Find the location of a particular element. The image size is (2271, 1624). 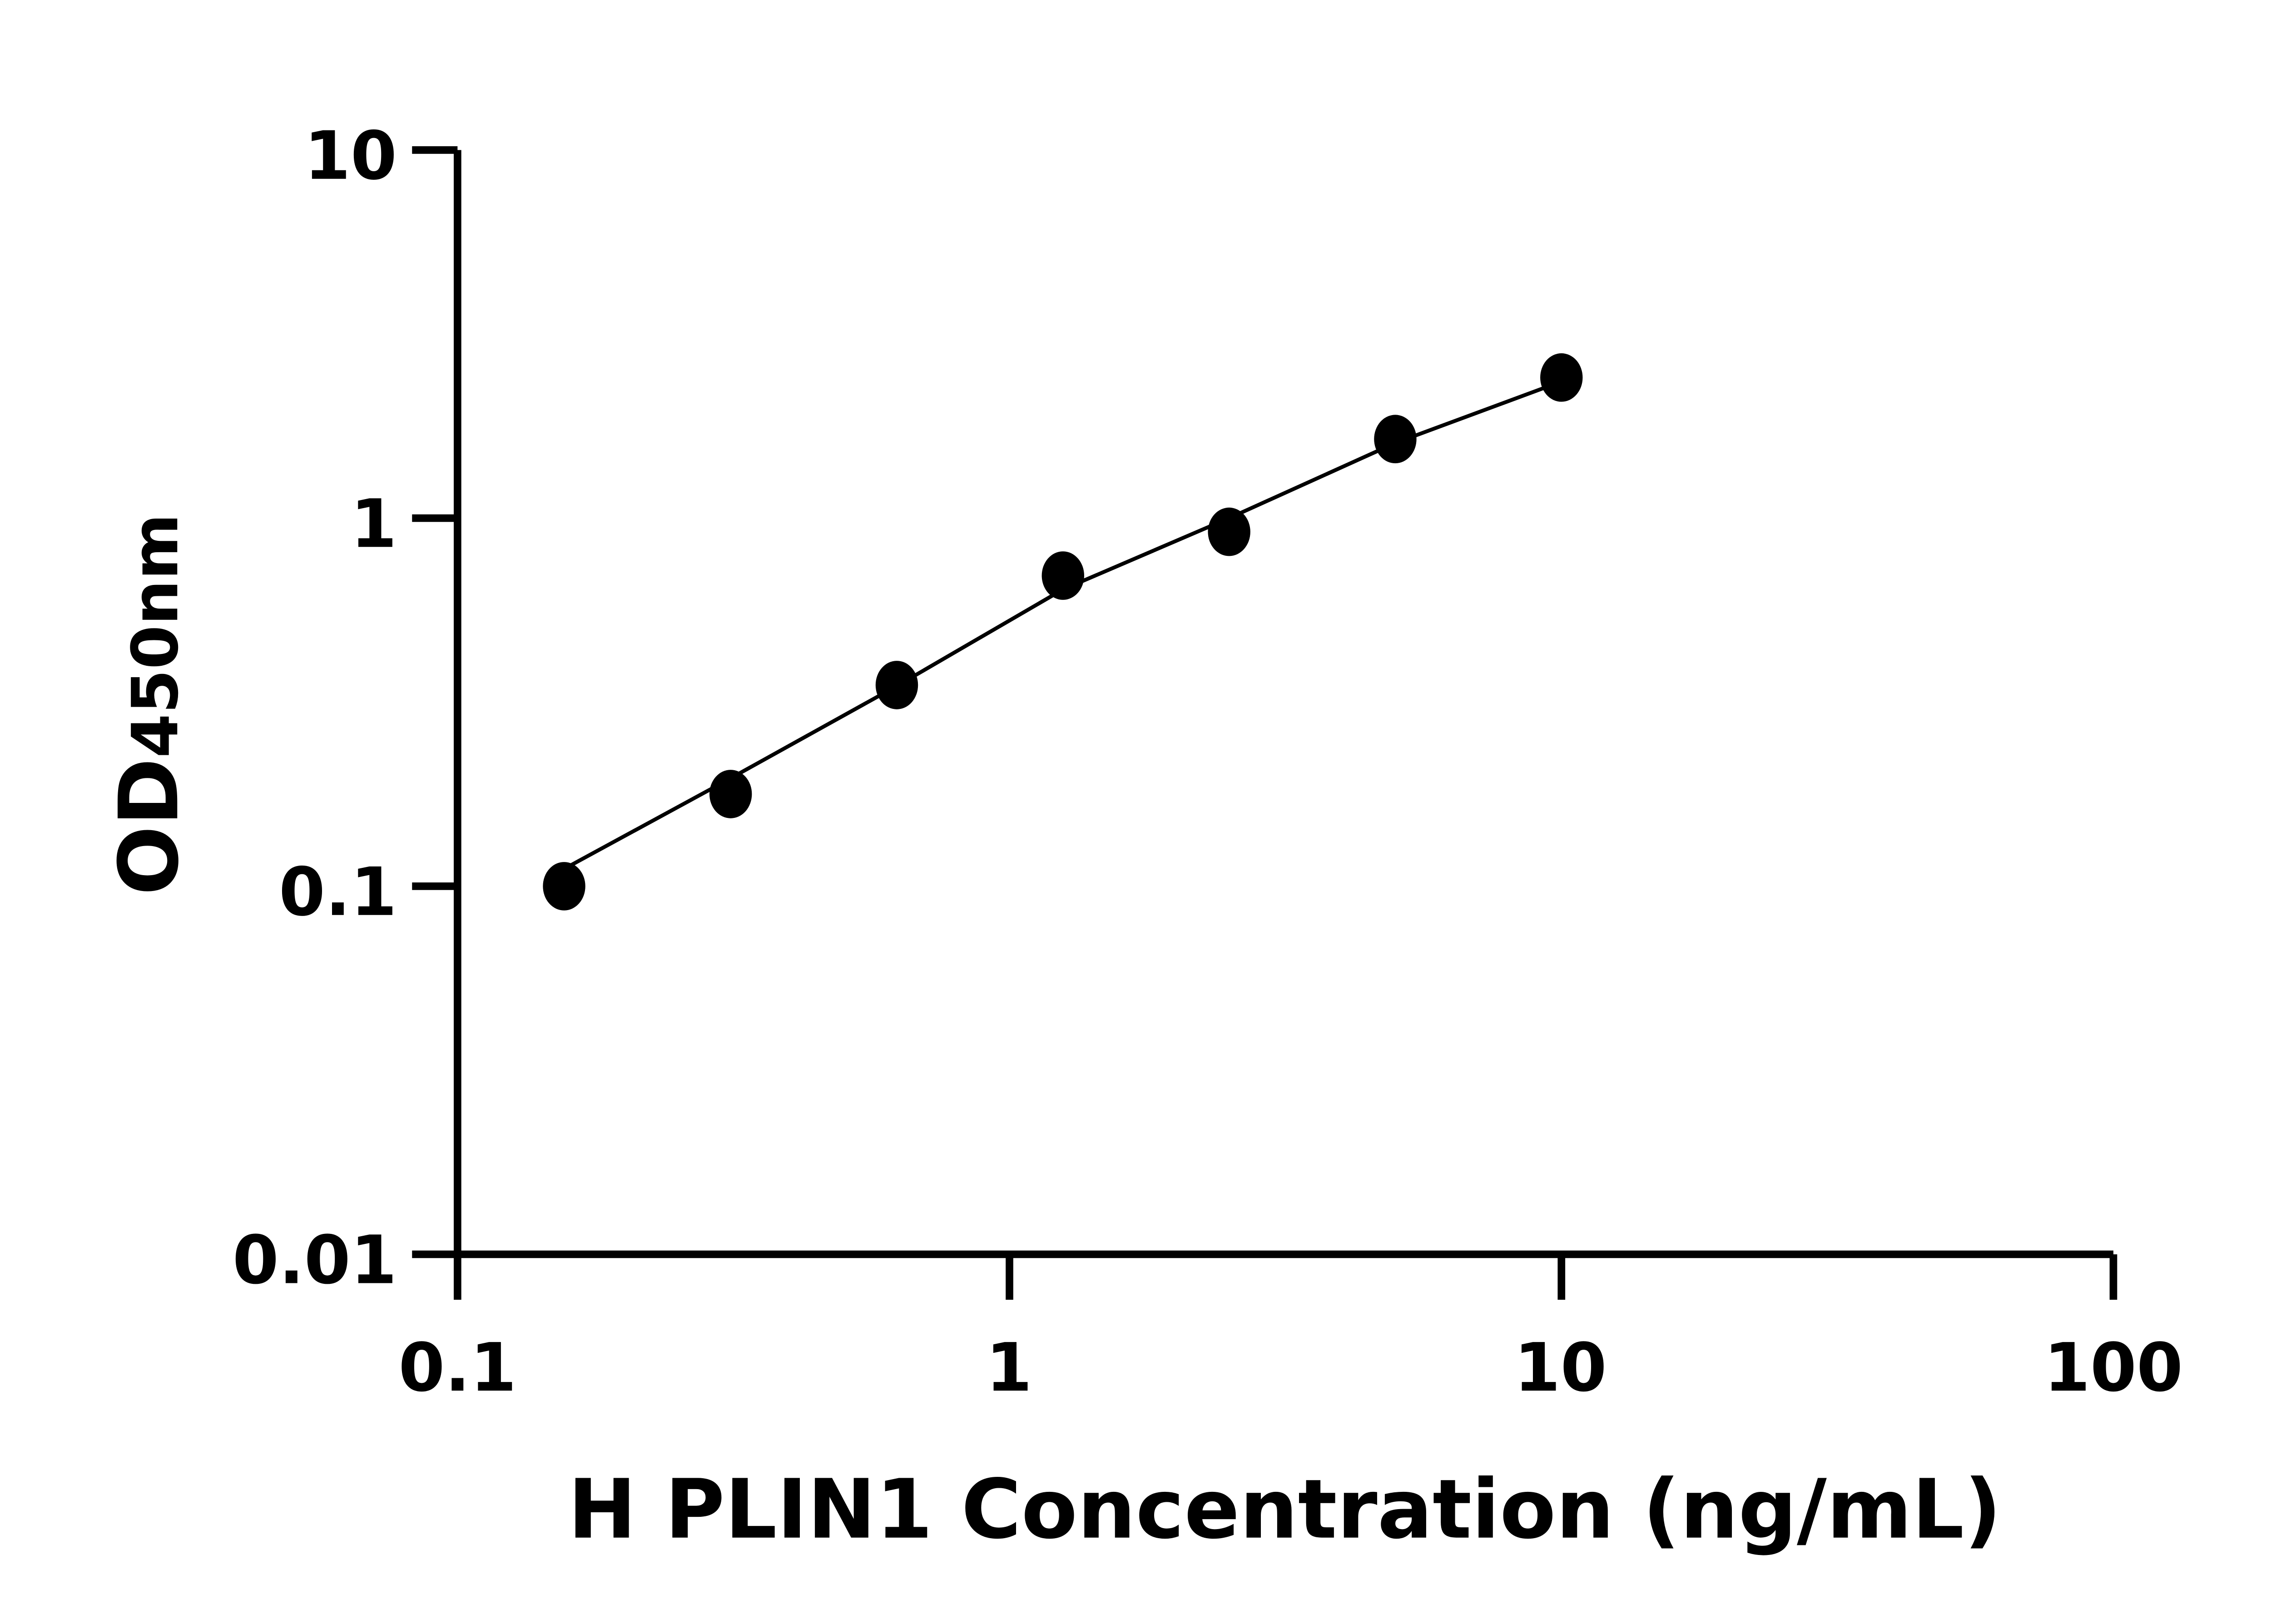

x-tick-label-100: 100 is located at coordinates (2113, 1367).